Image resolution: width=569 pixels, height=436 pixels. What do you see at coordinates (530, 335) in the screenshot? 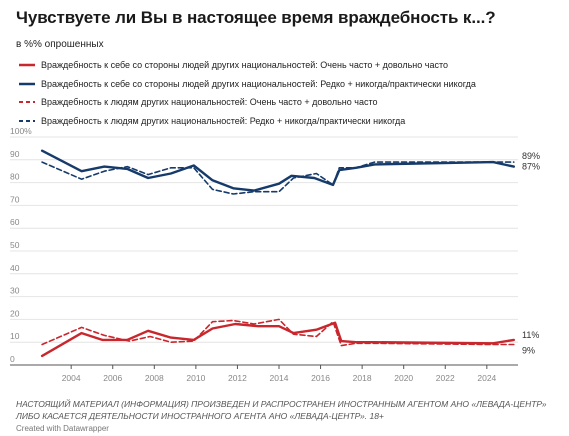
I see `end-label-series-0: 11%` at bounding box center [530, 335].